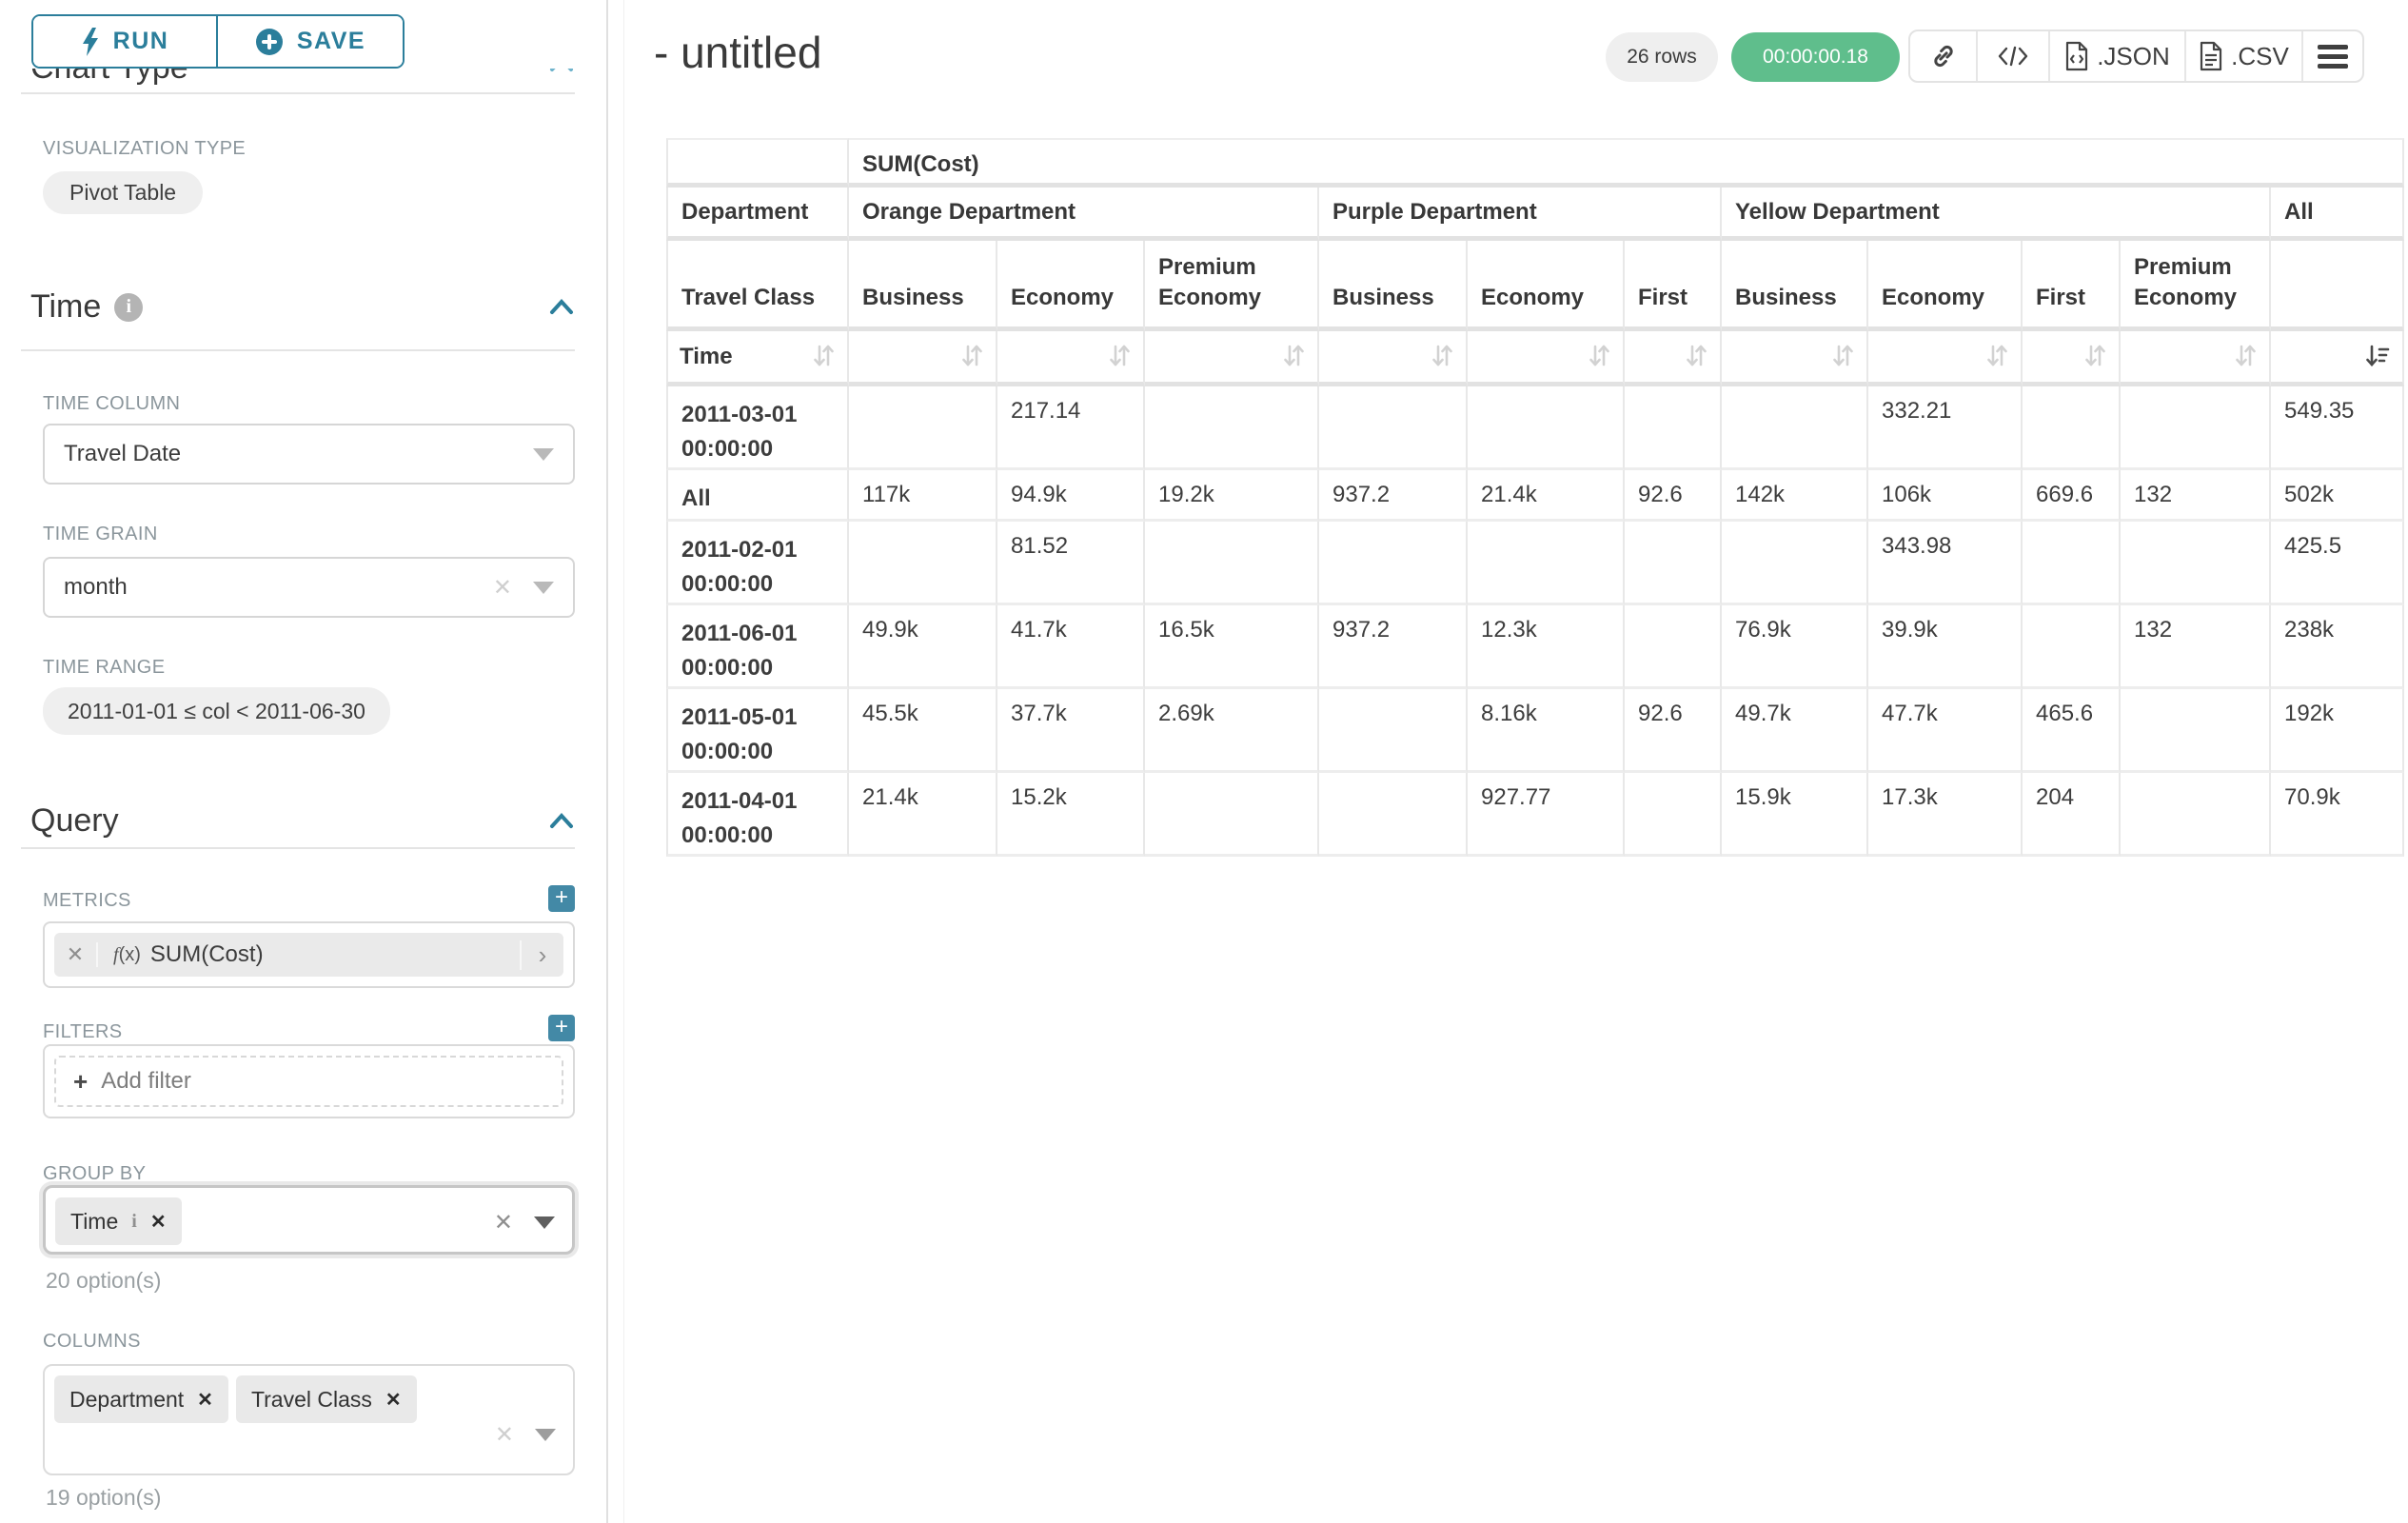  I want to click on time-grain-select: month ✕, so click(309, 588).